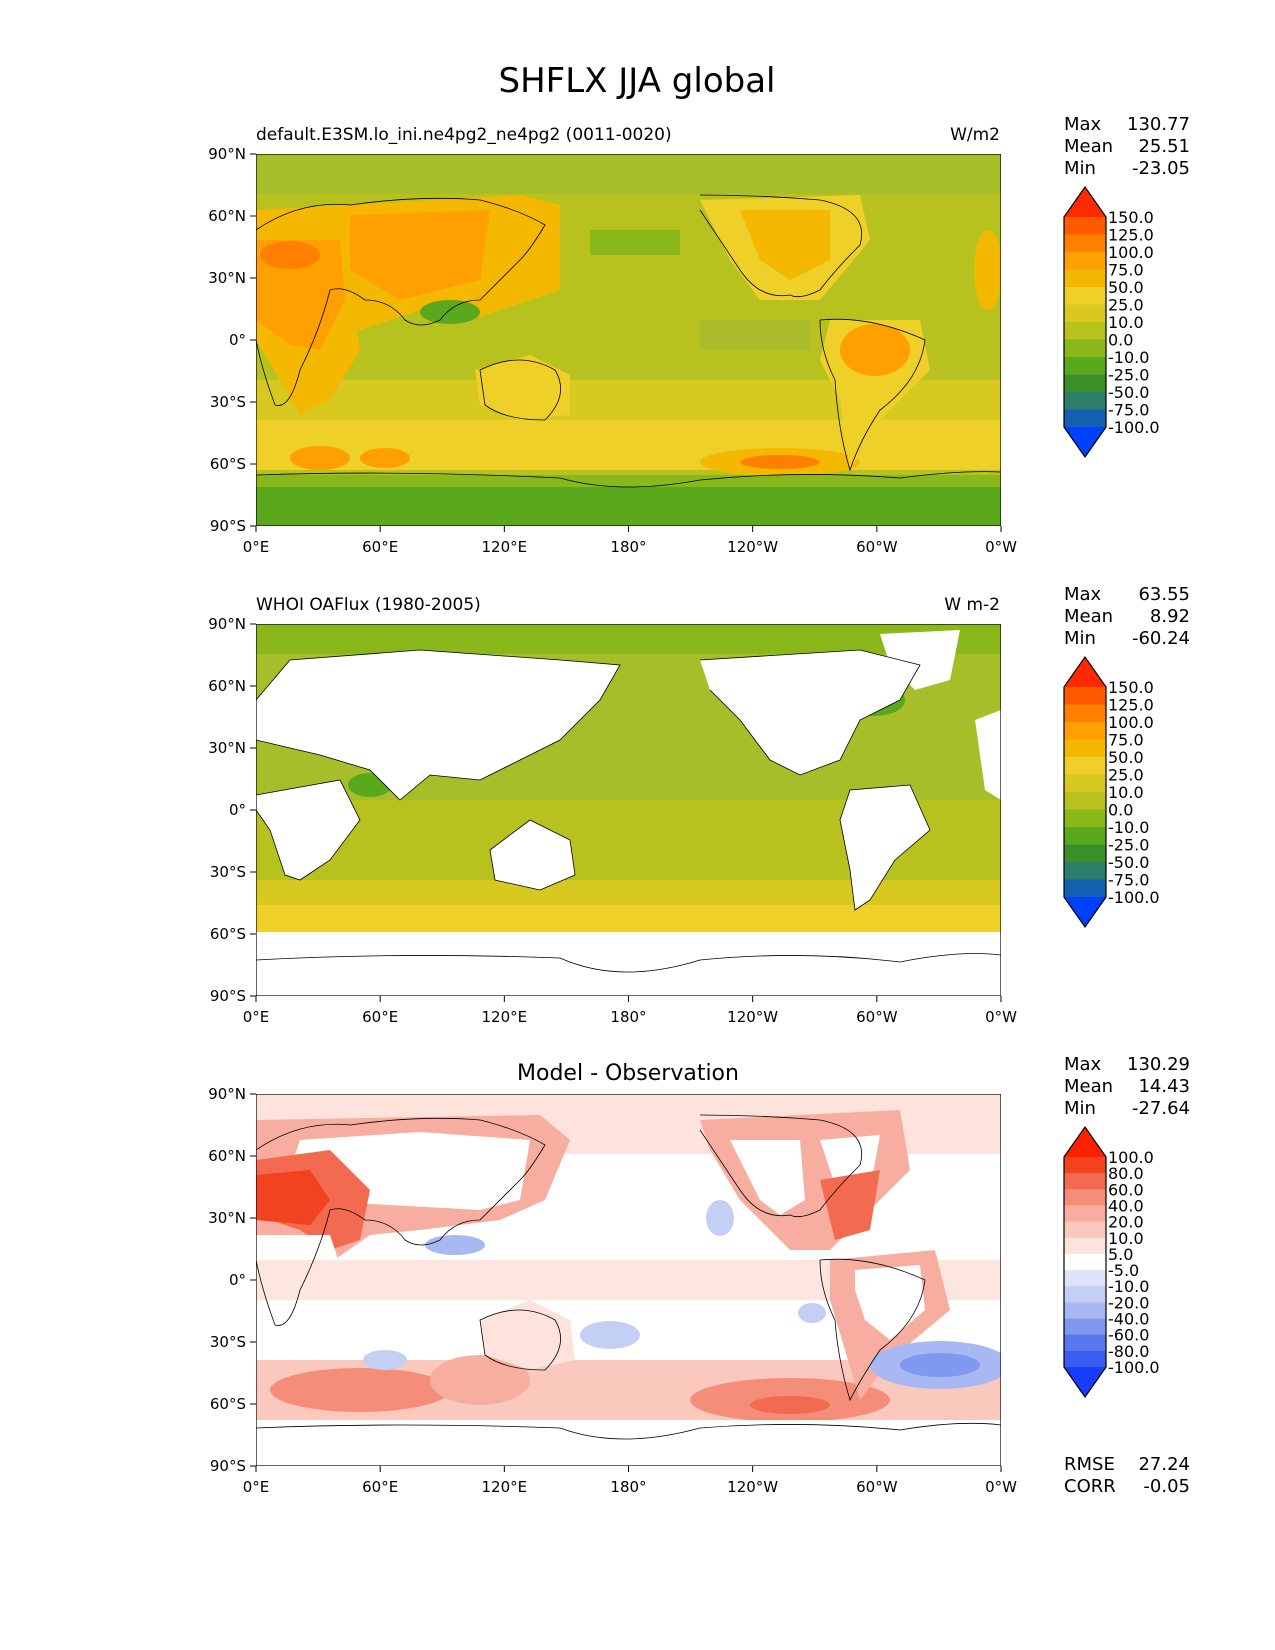 The width and height of the screenshot is (1275, 1650). What do you see at coordinates (752, 547) in the screenshot?
I see `model-xtick-label: 120°W` at bounding box center [752, 547].